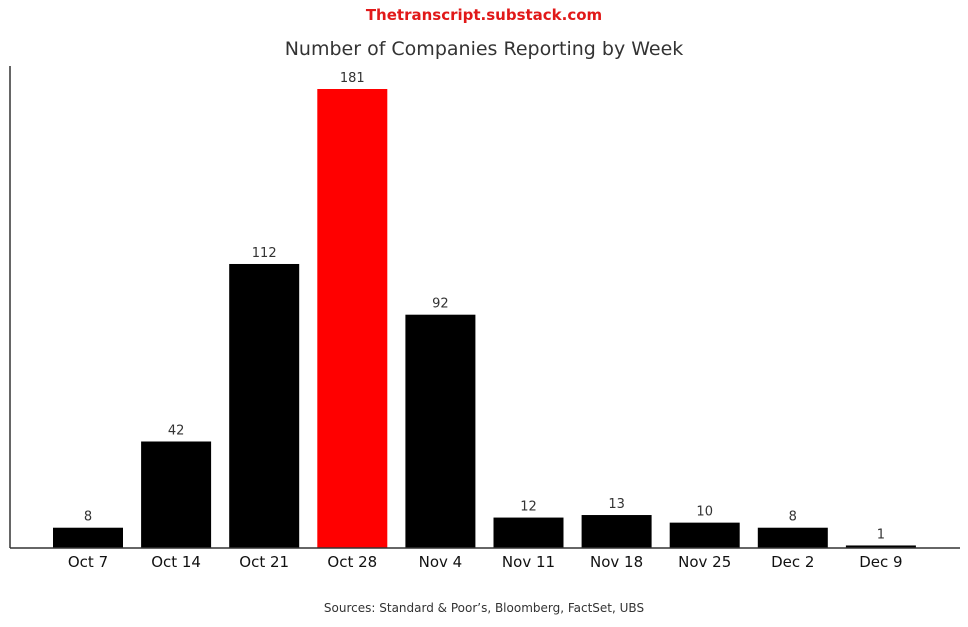  Describe the element at coordinates (528, 507) in the screenshot. I see `value-label-nov-11: 12` at that location.